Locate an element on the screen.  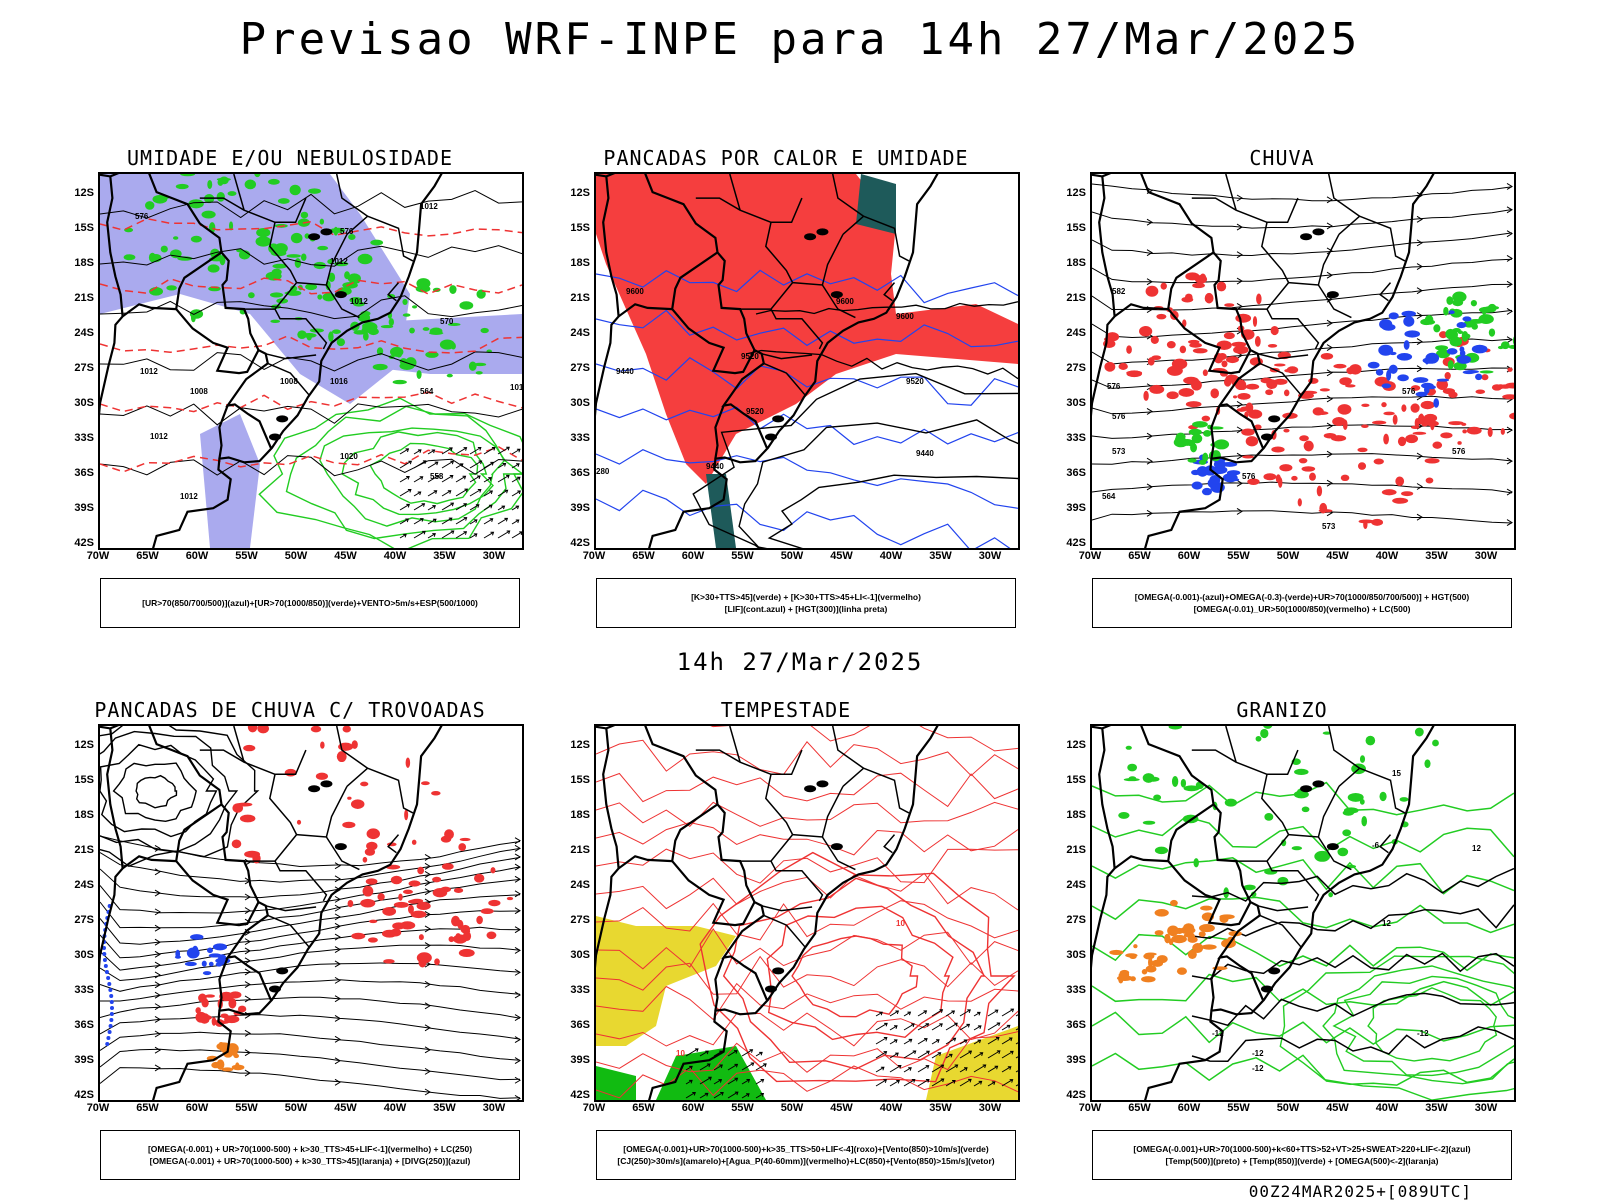
map-tempestade: 10 10 is located at coordinates (807, 913).